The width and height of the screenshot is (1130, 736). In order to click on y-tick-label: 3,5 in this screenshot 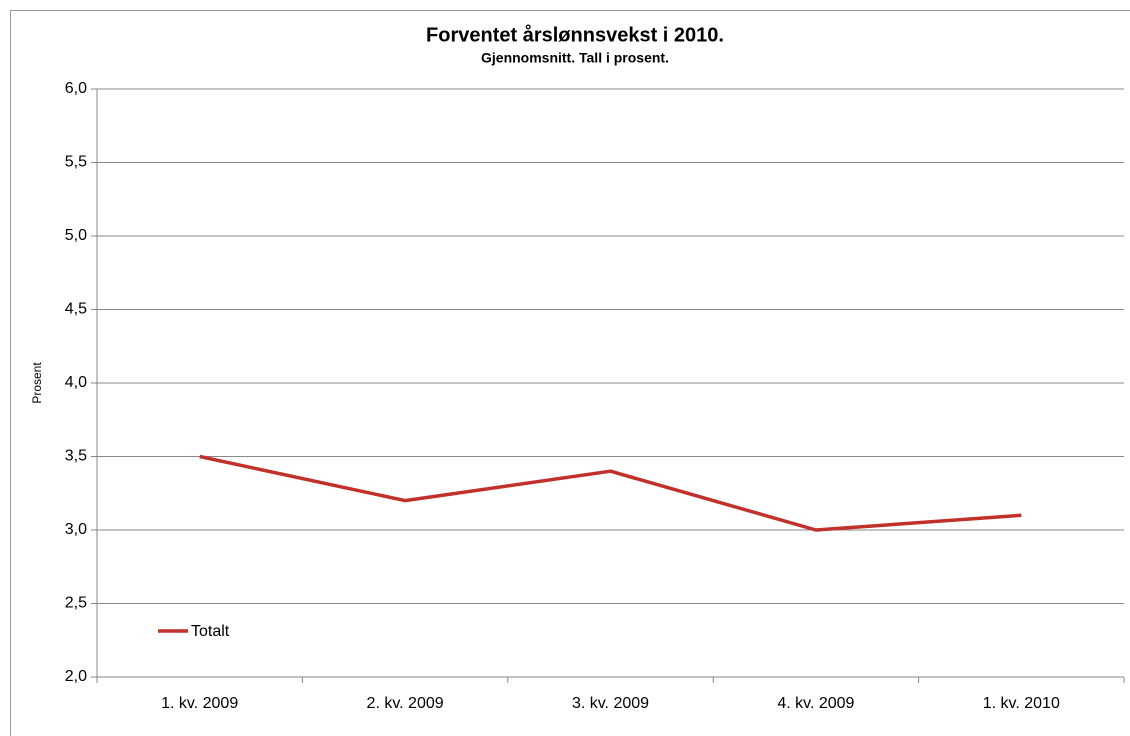, I will do `click(76, 456)`.